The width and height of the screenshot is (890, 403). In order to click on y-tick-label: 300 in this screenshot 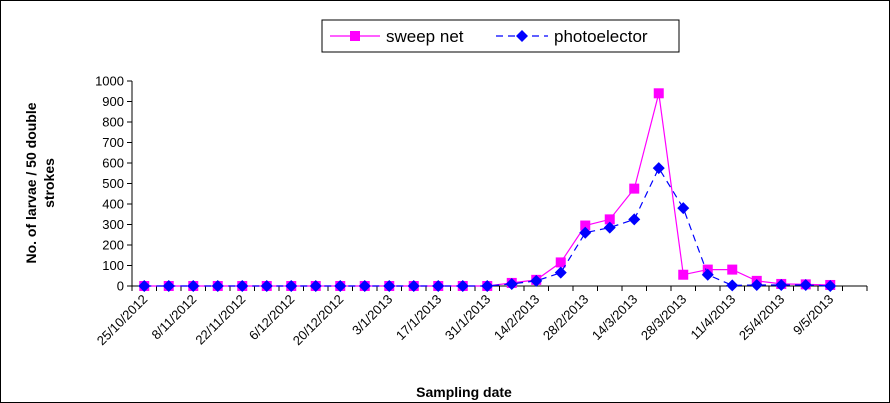, I will do `click(113, 224)`.